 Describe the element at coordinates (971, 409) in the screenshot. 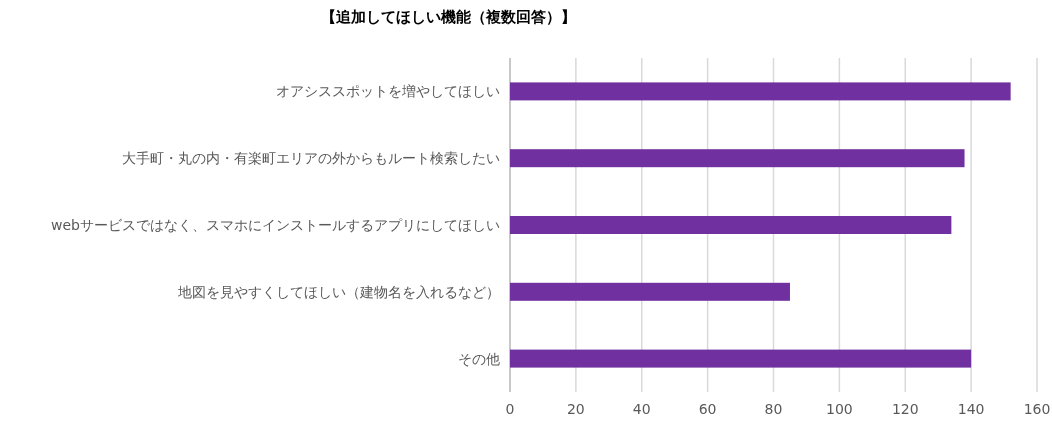

I see `x-tick-label: 140` at that location.